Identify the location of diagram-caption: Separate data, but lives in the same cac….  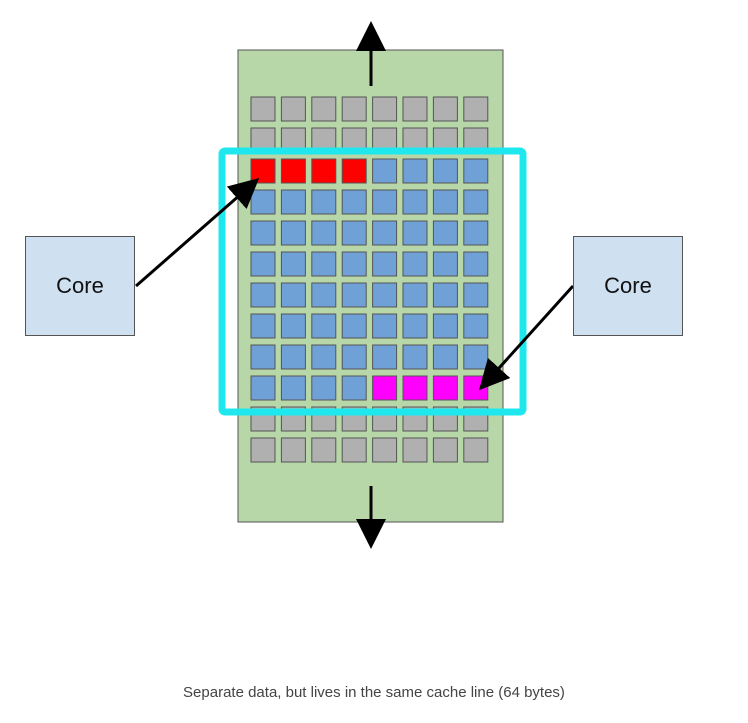
(374, 692).